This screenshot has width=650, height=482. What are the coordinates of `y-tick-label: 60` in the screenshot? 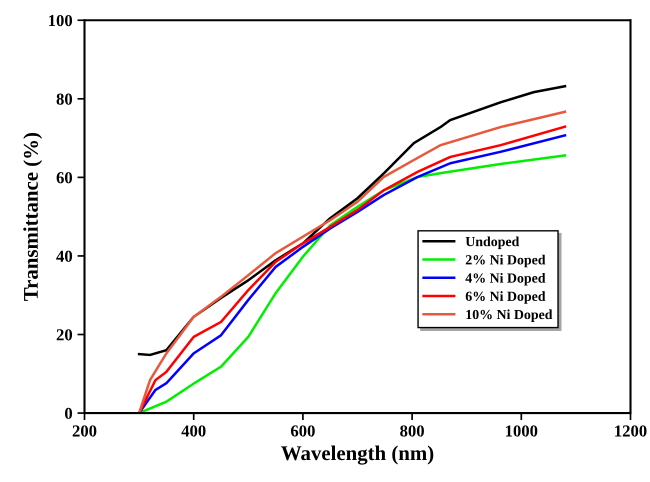 It's located at (64, 178).